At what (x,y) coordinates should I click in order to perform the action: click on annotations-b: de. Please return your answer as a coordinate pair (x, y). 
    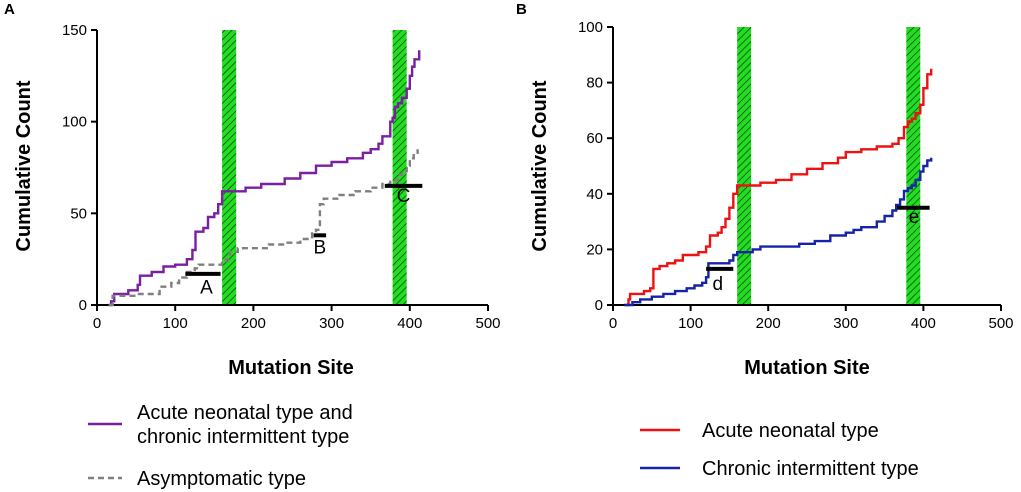
    Looking at the image, I should click on (818, 250).